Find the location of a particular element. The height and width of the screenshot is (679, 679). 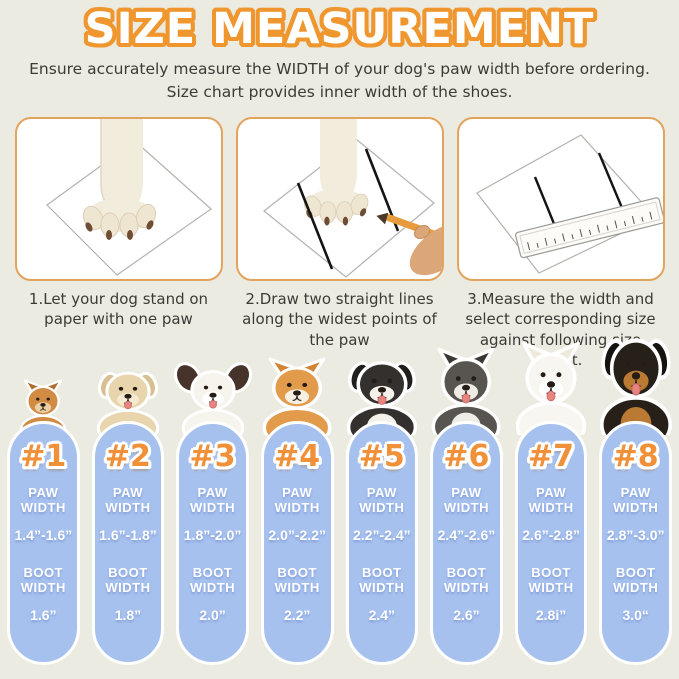

size-column-4: #4 PAW WIDTH 2.0”-2.2” BOOT WIDTH 2.2” is located at coordinates (297, 504).